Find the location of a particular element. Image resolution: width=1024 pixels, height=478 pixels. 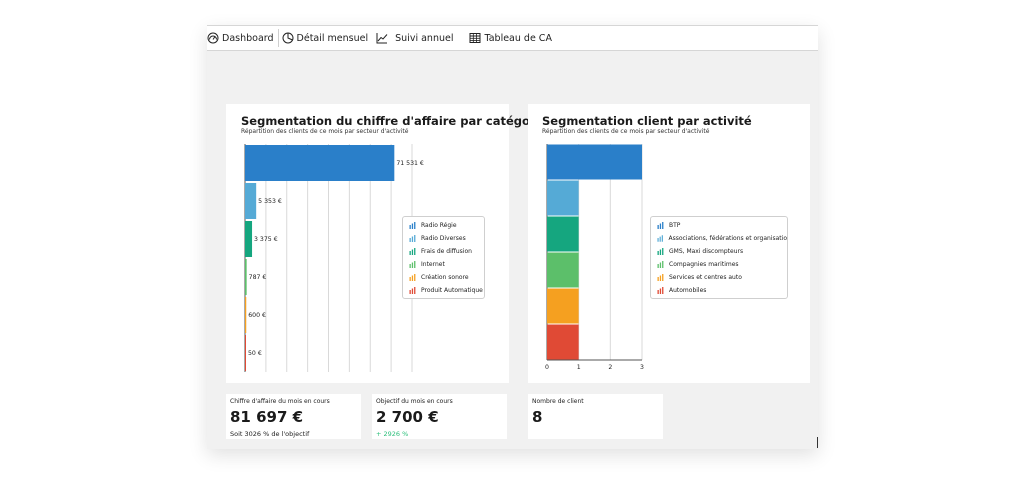

activite-legend-item: Compagnies maritimes is located at coordinates (719, 264).